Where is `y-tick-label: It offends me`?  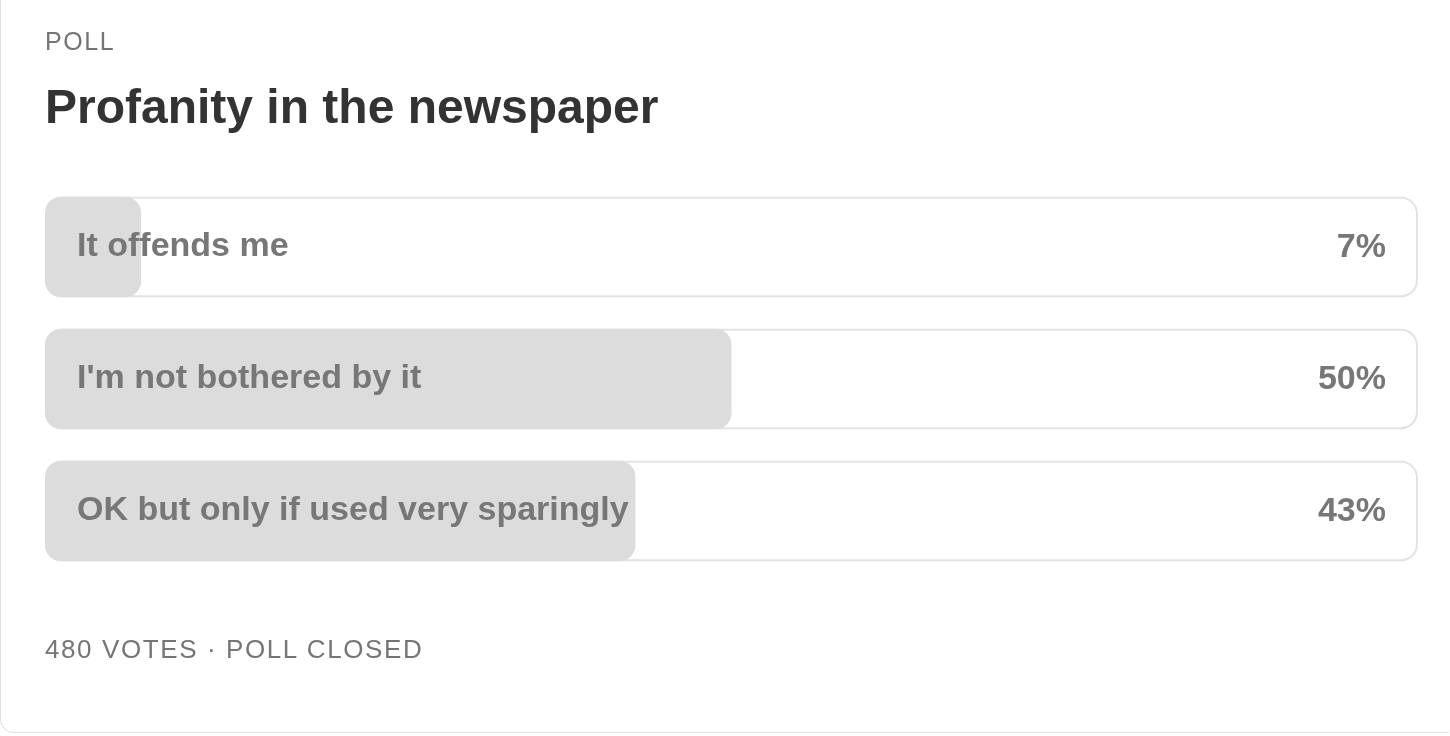
y-tick-label: It offends me is located at coordinates (183, 244).